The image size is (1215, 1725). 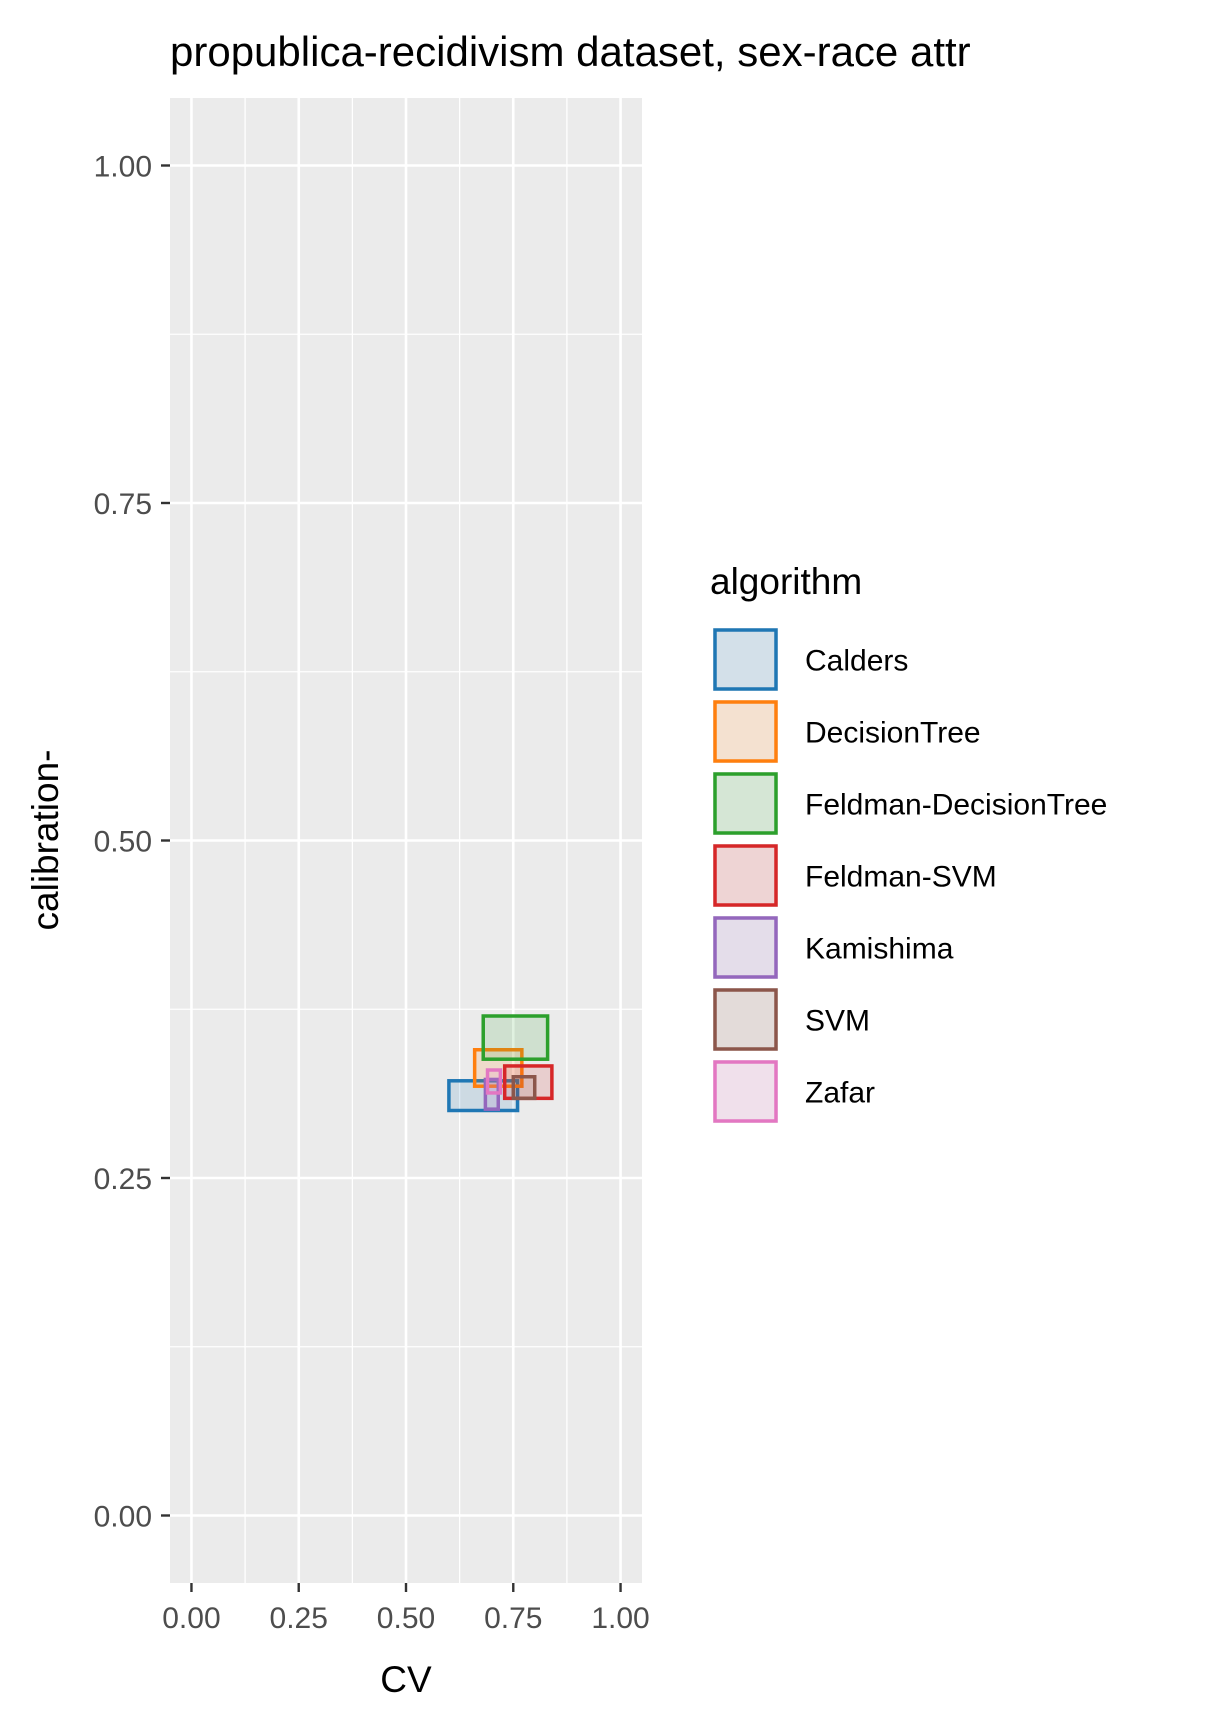 What do you see at coordinates (620, 1618) in the screenshot?
I see `x-tick-label: 1.00` at bounding box center [620, 1618].